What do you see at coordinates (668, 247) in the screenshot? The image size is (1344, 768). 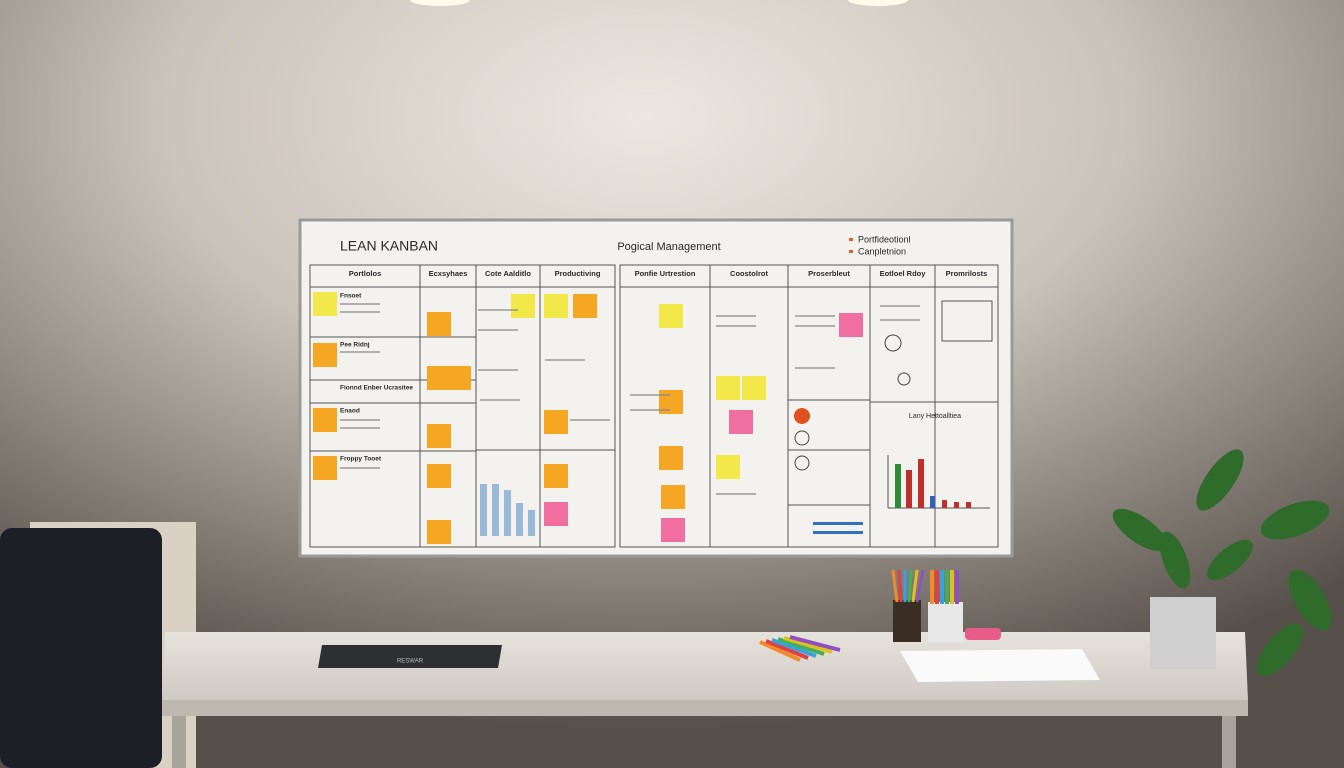 I see `board-subtitle: Pogical Management` at bounding box center [668, 247].